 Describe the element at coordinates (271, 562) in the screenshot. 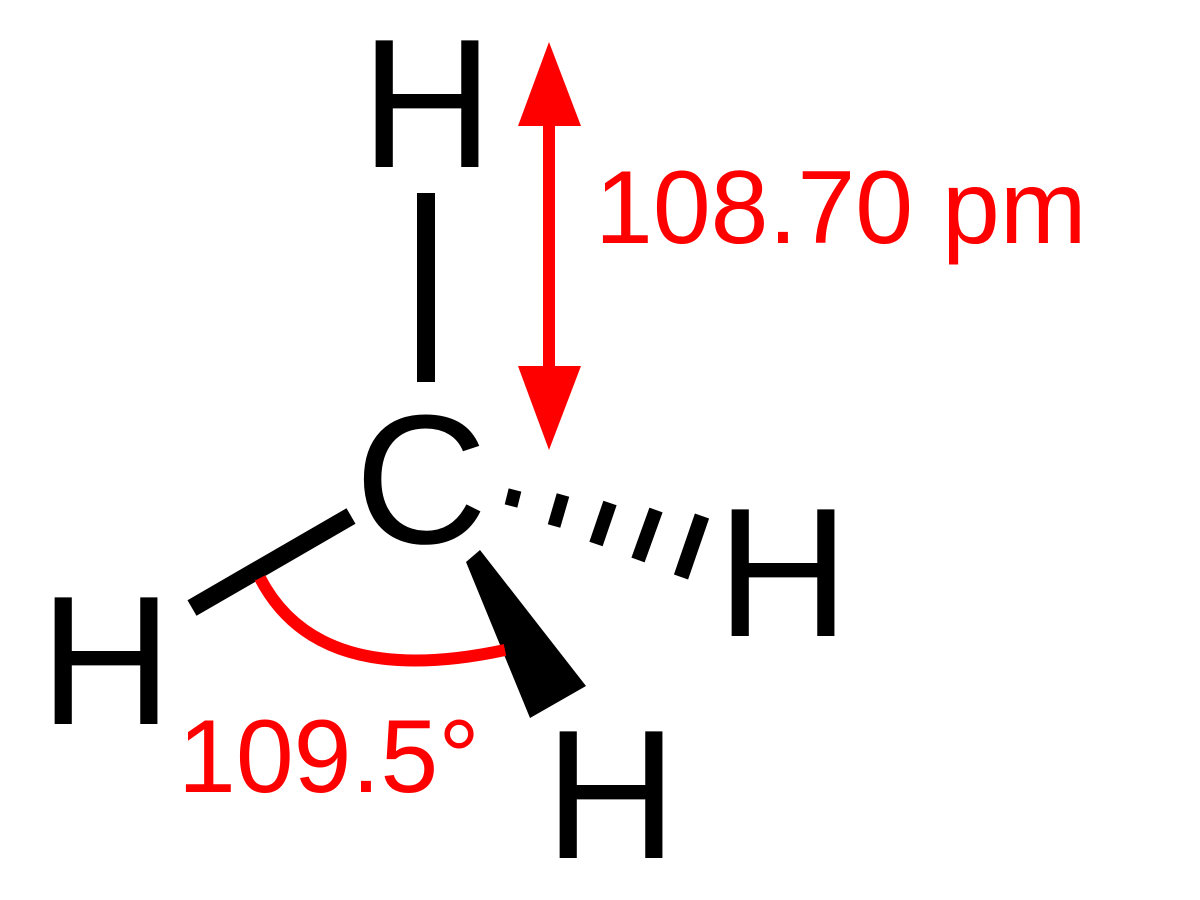

I see `bond-c-h-left` at that location.